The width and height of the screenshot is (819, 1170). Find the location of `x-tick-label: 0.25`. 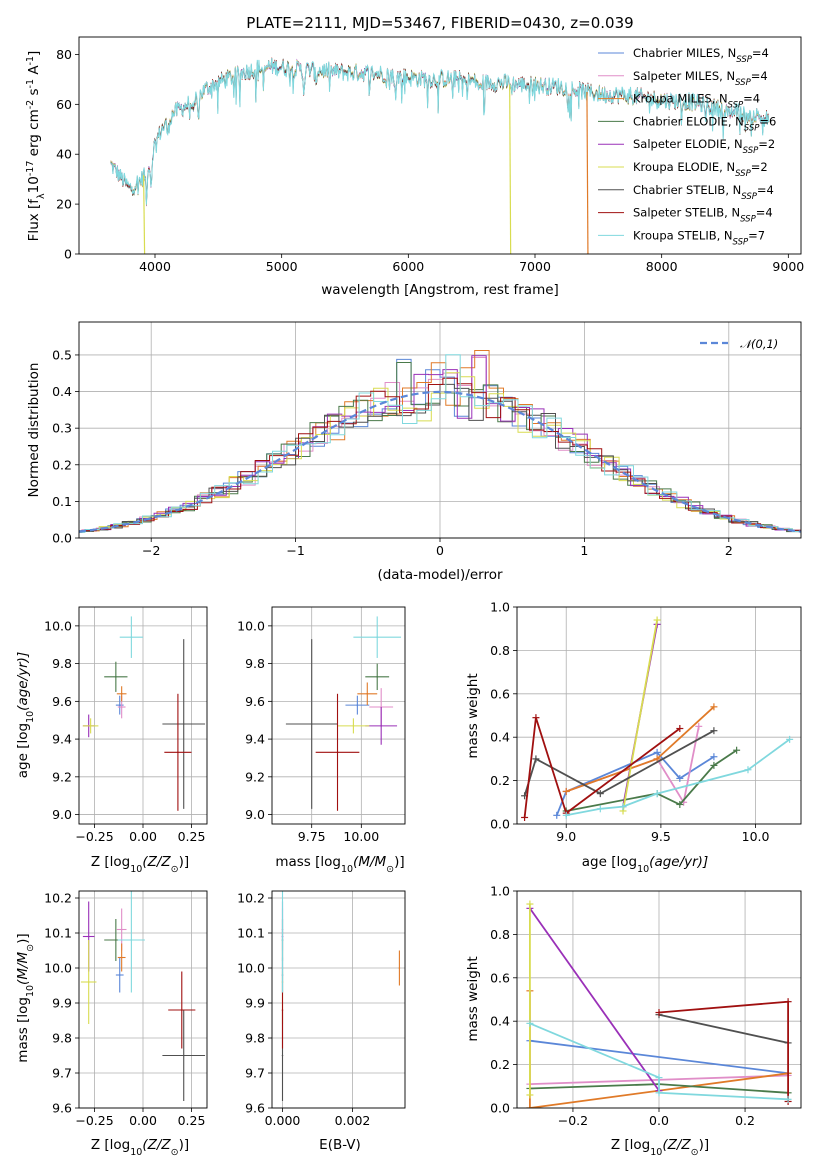

x-tick-label: 0.25 is located at coordinates (192, 836).